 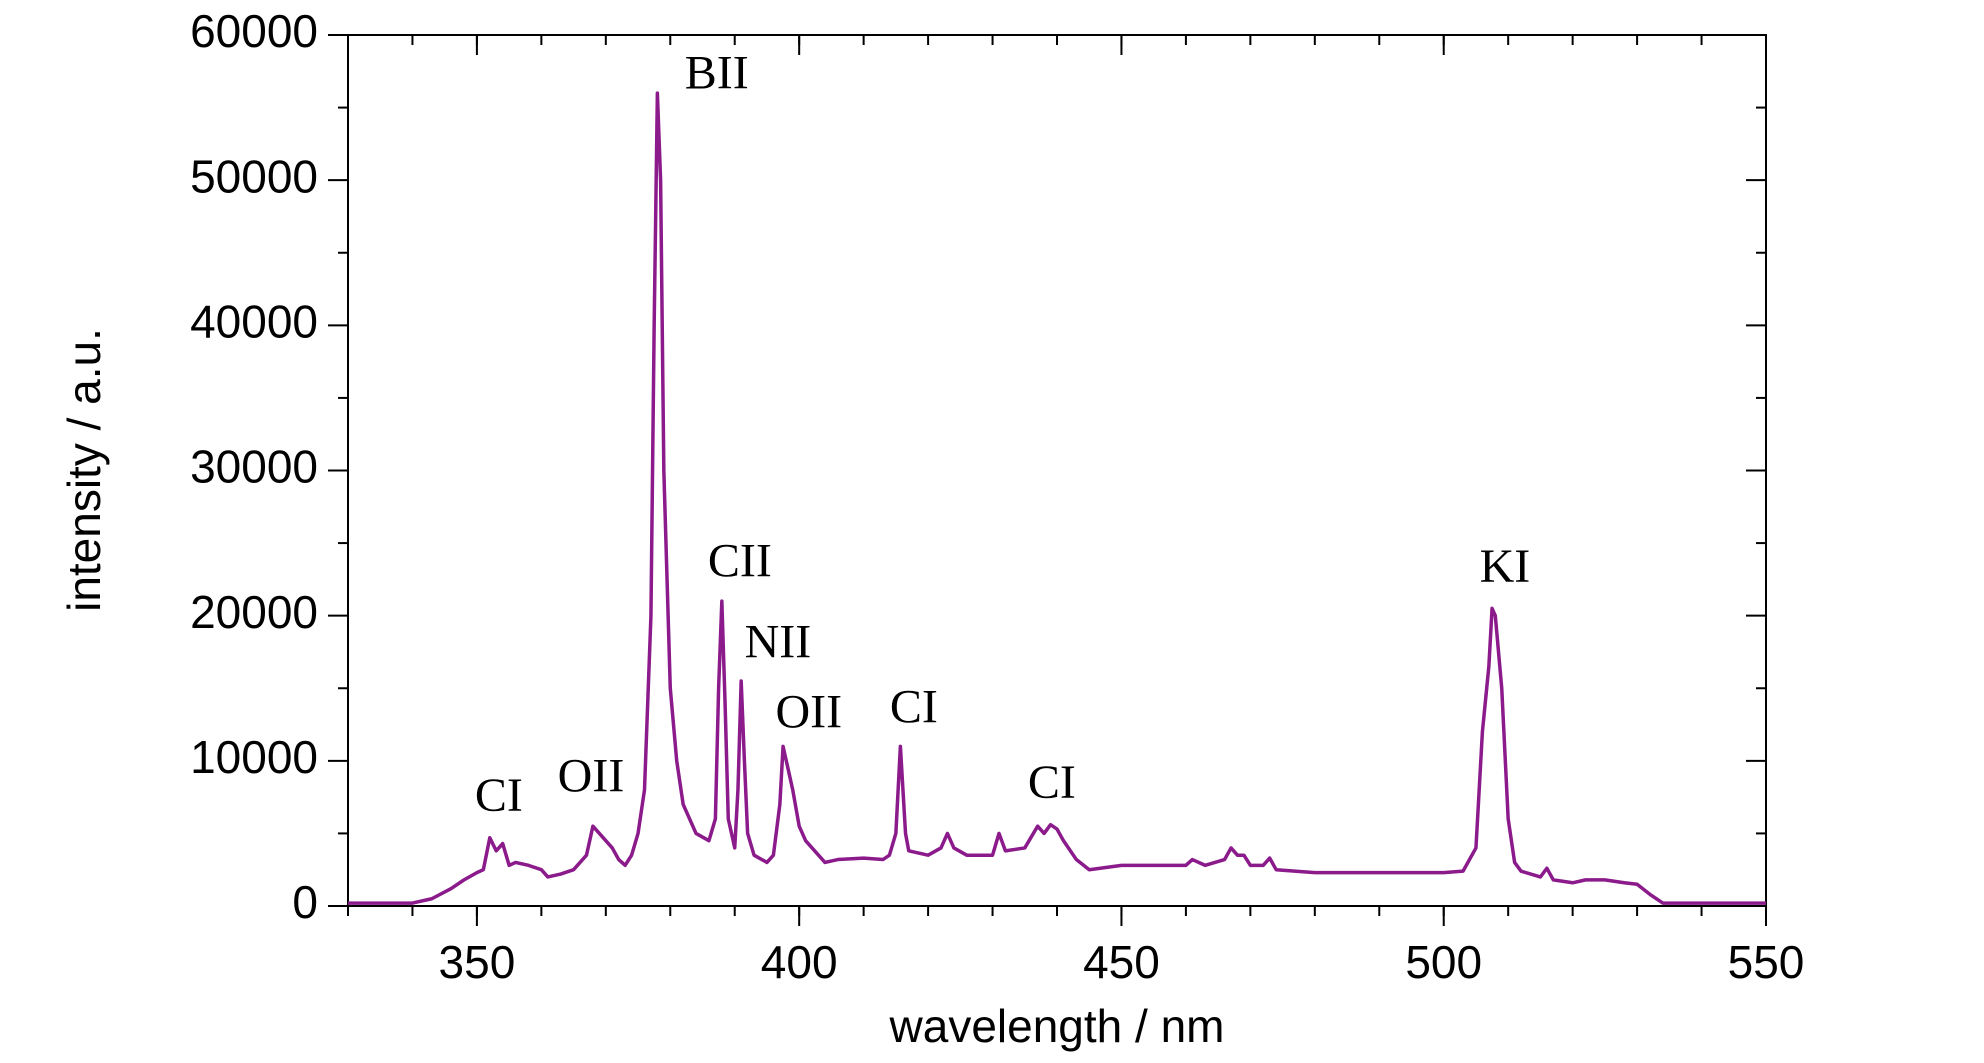 What do you see at coordinates (799, 962) in the screenshot?
I see `x-tick-label: 400` at bounding box center [799, 962].